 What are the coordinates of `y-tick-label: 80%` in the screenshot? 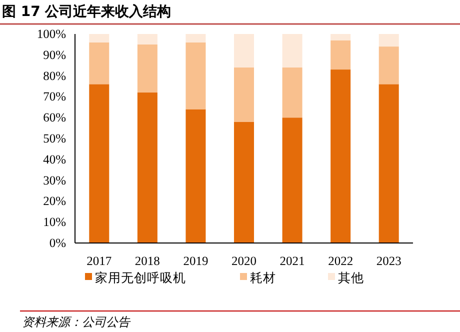 It's located at (54, 75).